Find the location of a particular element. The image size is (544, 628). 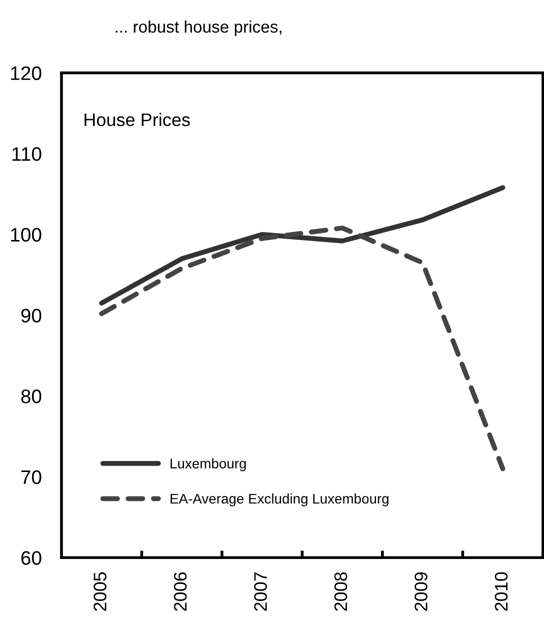

y-tick-label: 100 is located at coordinates (26, 235).